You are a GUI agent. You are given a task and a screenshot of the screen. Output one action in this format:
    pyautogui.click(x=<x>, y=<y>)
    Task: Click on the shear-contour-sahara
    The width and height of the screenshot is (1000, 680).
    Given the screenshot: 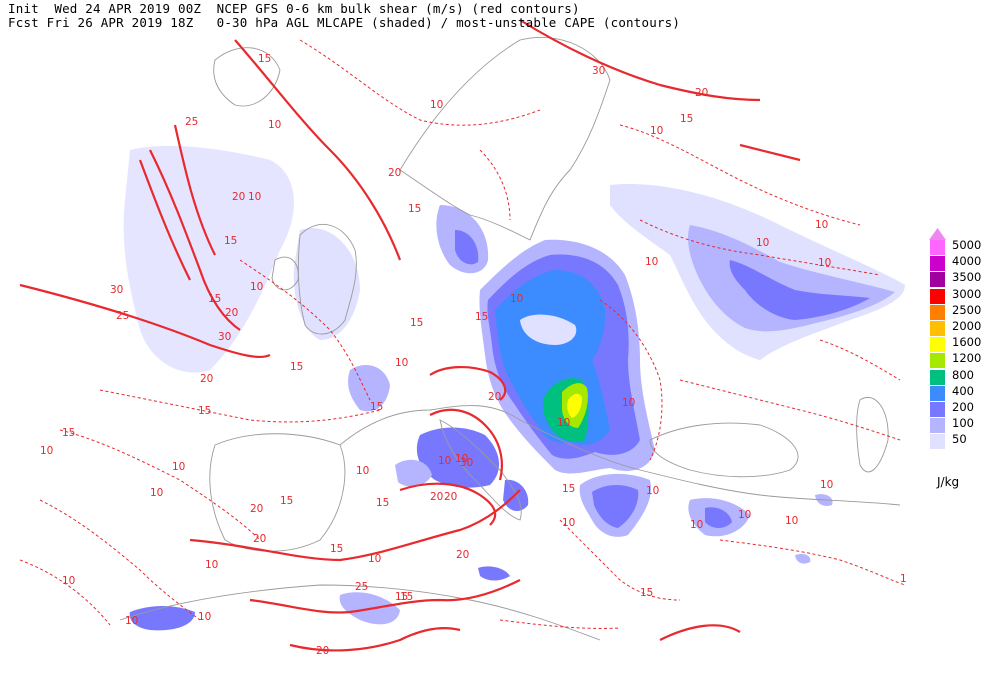 What is the action you would take?
    pyautogui.click(x=375, y=639)
    